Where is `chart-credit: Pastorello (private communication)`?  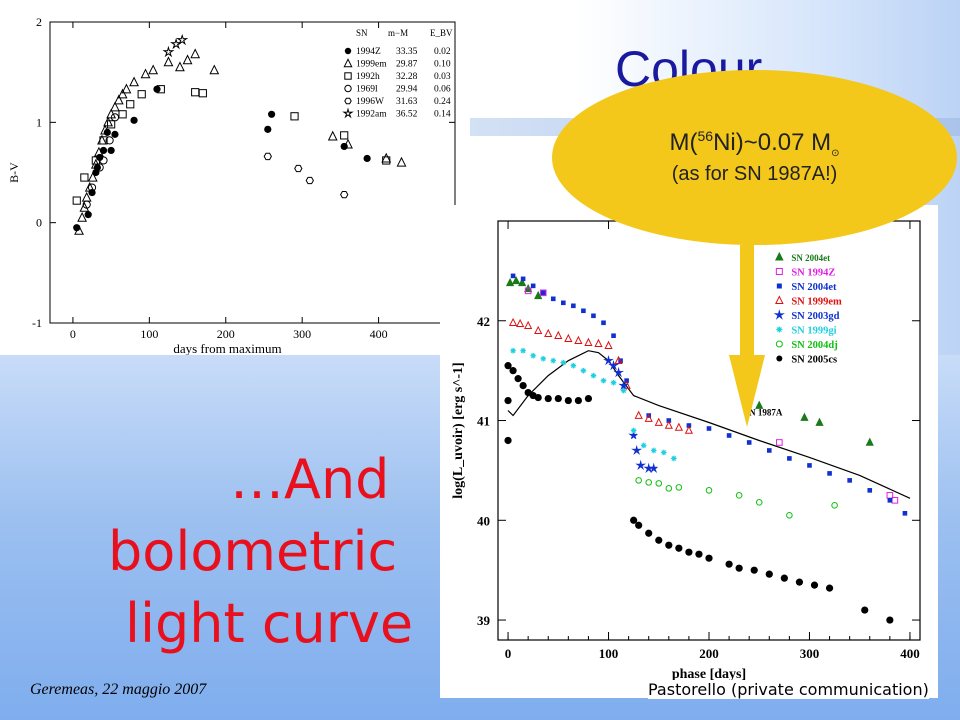 chart-credit: Pastorello (private communication) is located at coordinates (788, 689).